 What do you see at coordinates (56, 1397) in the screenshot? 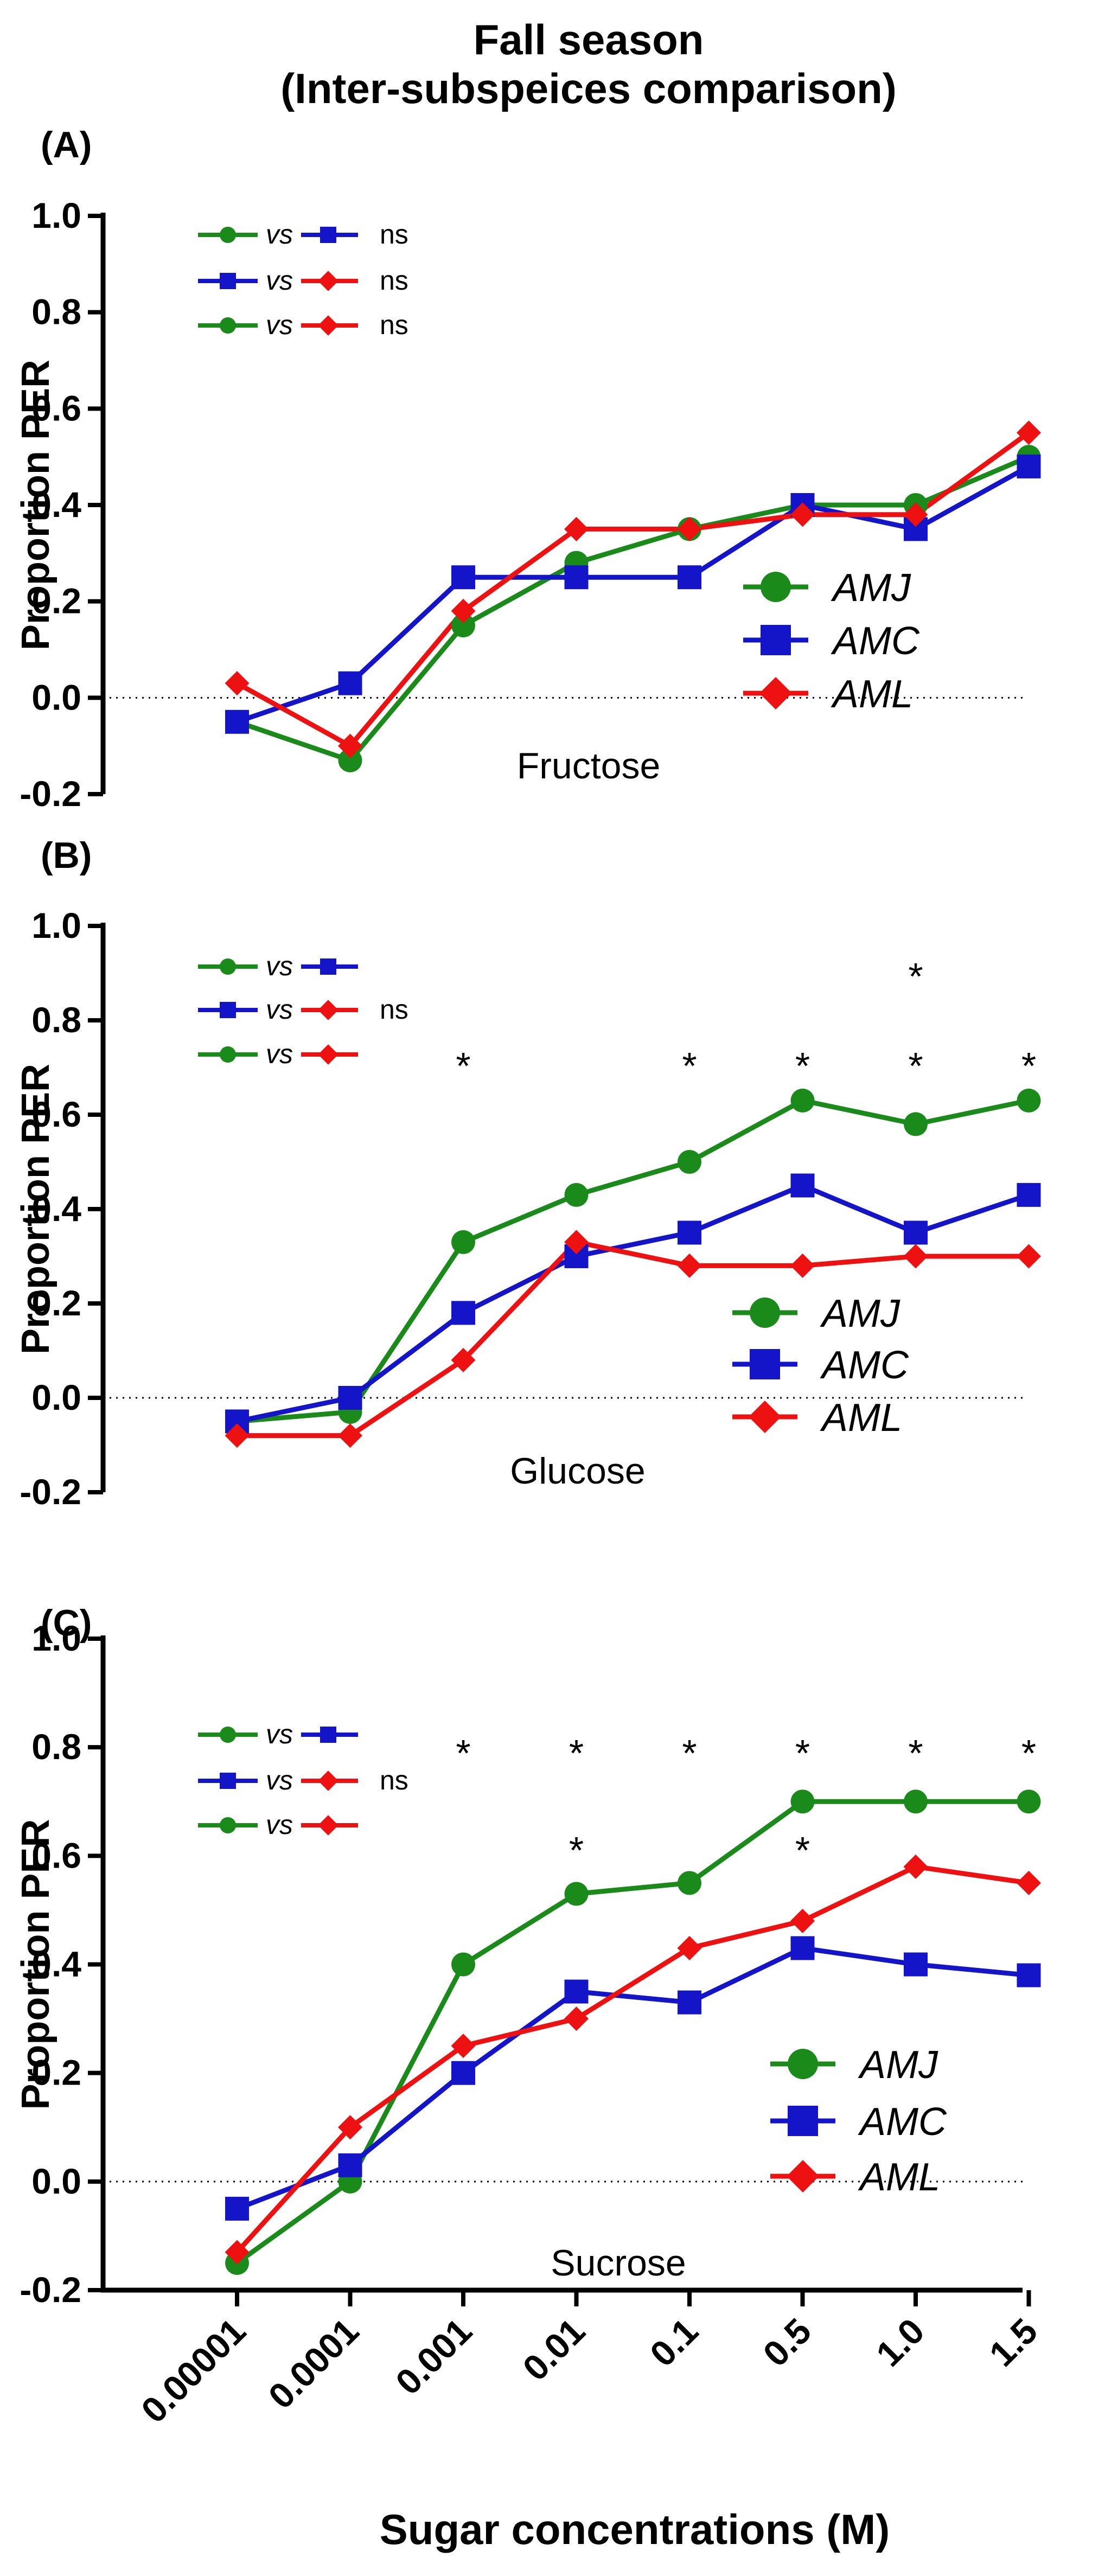
I see `y-tick-label: 0.0` at bounding box center [56, 1397].